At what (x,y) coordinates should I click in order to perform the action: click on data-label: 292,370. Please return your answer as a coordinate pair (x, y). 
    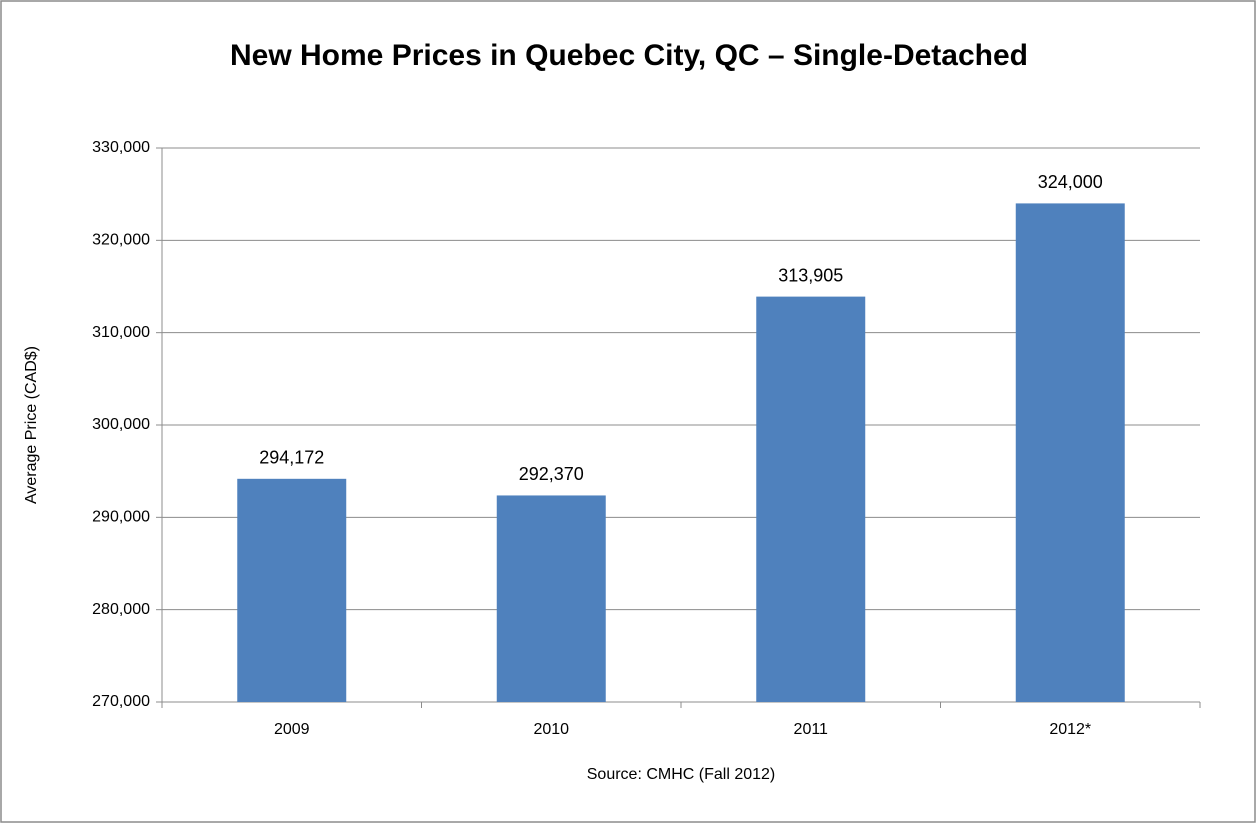
    Looking at the image, I should click on (551, 474).